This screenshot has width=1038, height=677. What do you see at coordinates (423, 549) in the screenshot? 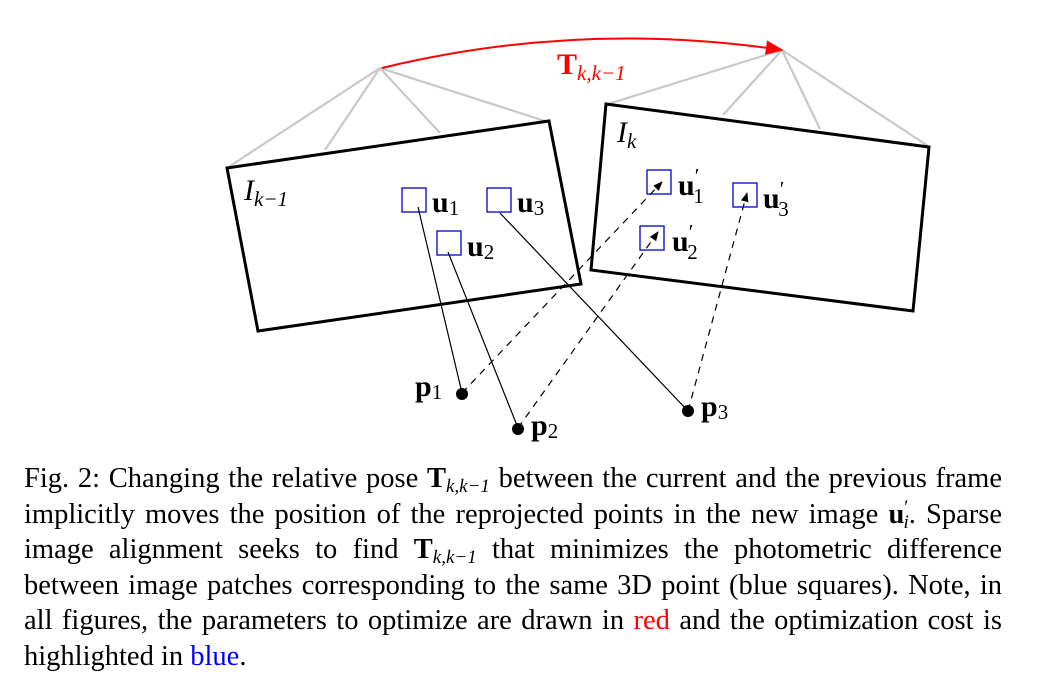
I see `caption-pose-symbol-2: T` at bounding box center [423, 549].